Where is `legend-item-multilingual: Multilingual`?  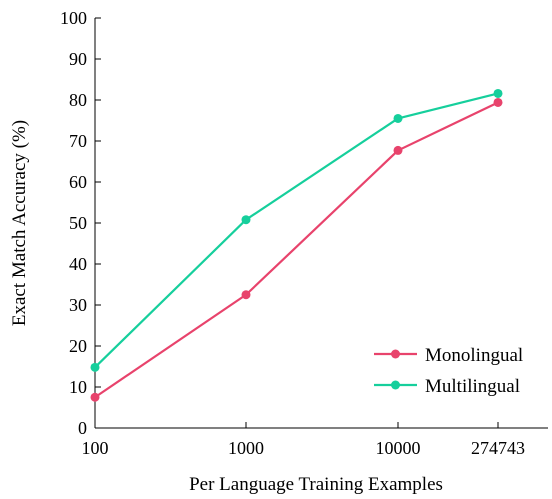
legend-item-multilingual: Multilingual is located at coordinates (447, 386).